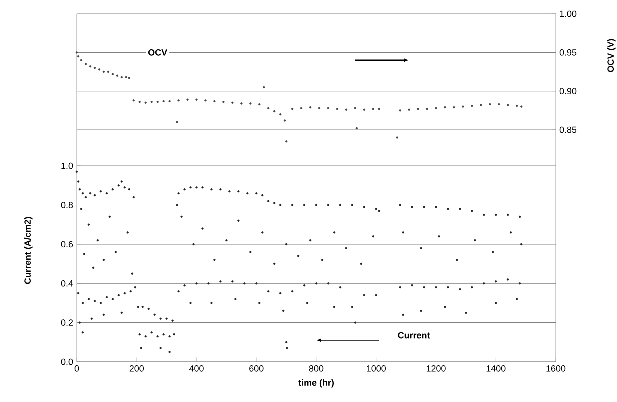  I want to click on y2-tick-label: 0.85, so click(568, 130).